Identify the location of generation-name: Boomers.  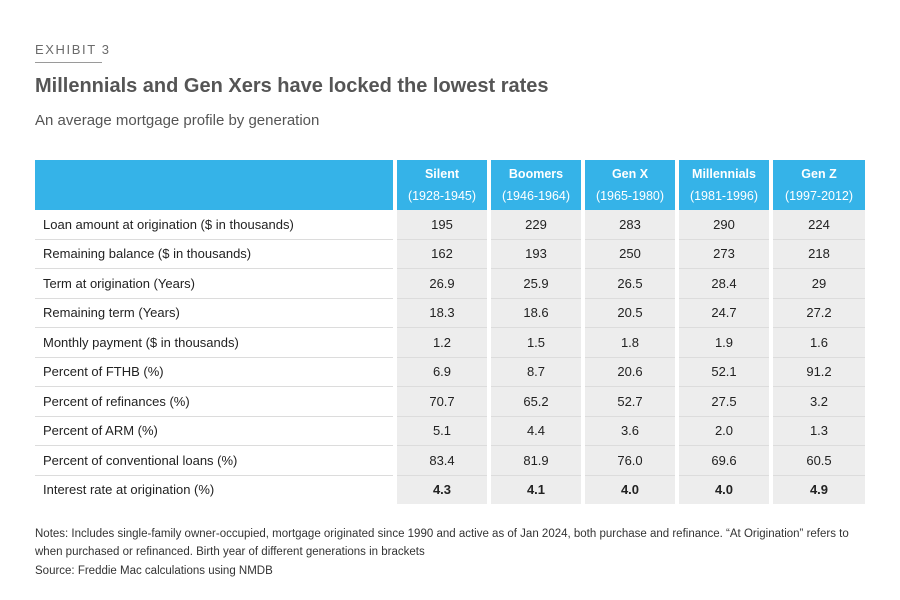
(536, 174).